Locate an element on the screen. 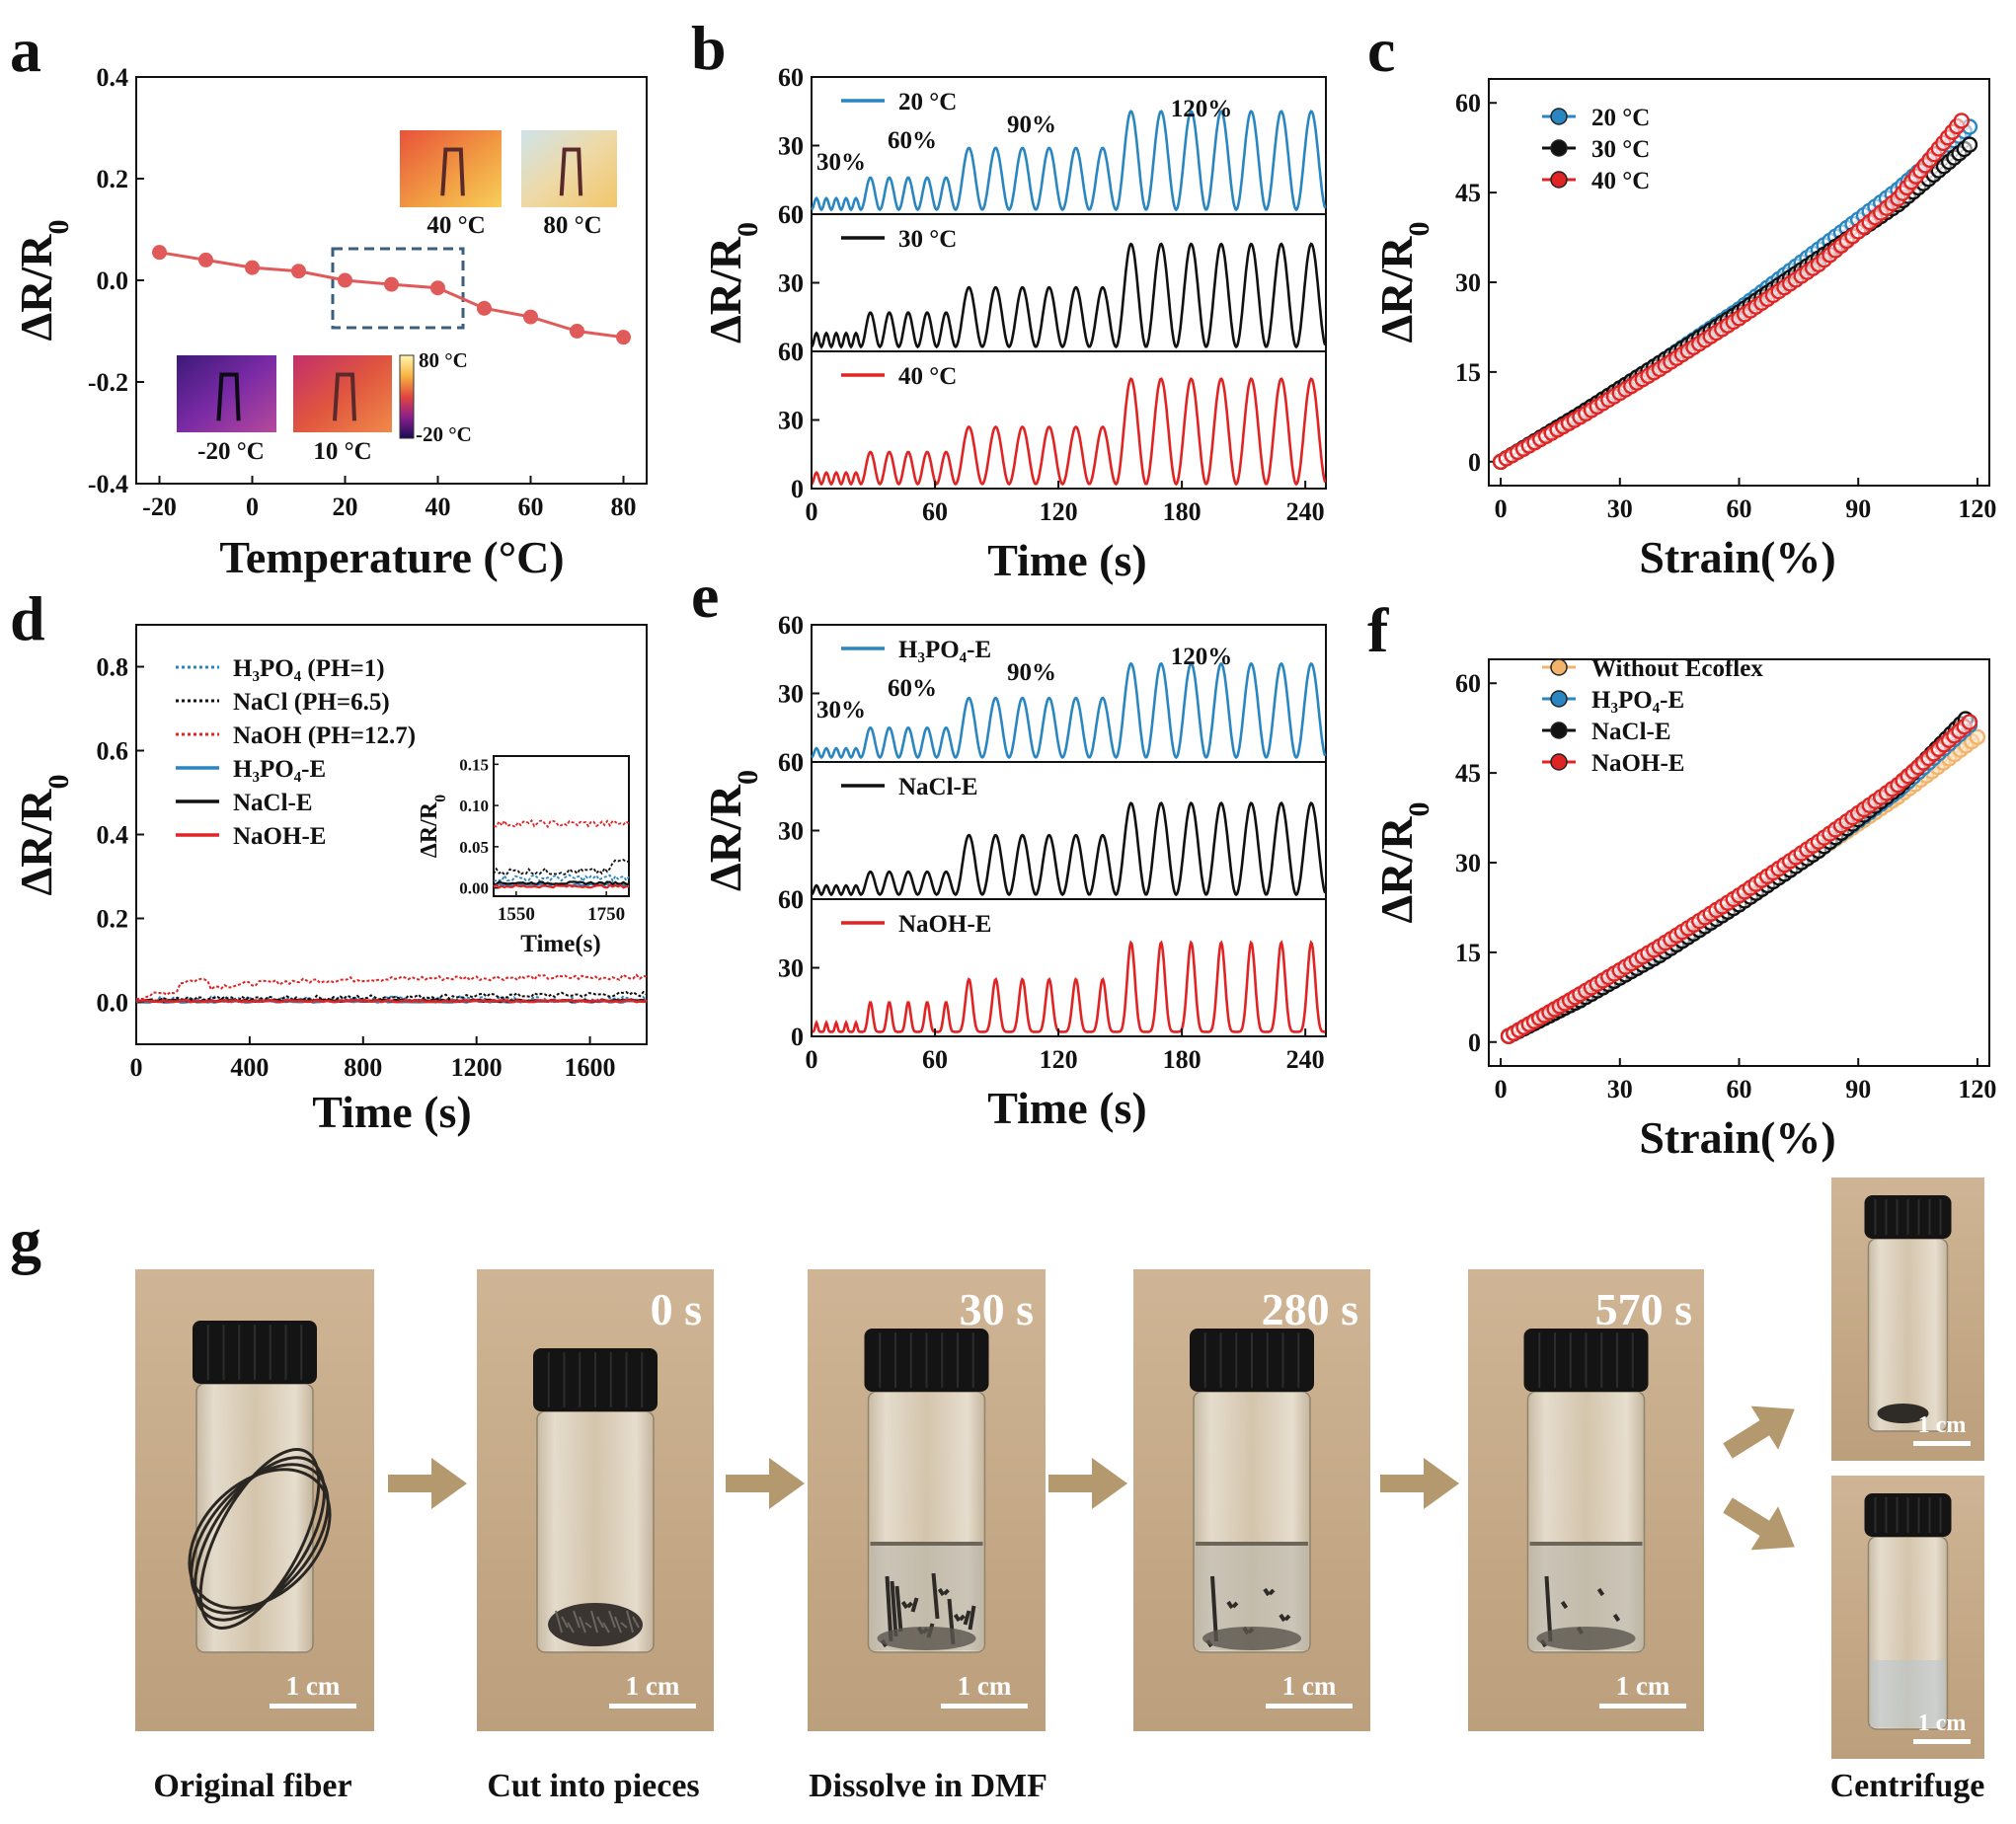 Image resolution: width=2016 pixels, height=1824 pixels. fiber-loop is located at coordinates (260, 1539).